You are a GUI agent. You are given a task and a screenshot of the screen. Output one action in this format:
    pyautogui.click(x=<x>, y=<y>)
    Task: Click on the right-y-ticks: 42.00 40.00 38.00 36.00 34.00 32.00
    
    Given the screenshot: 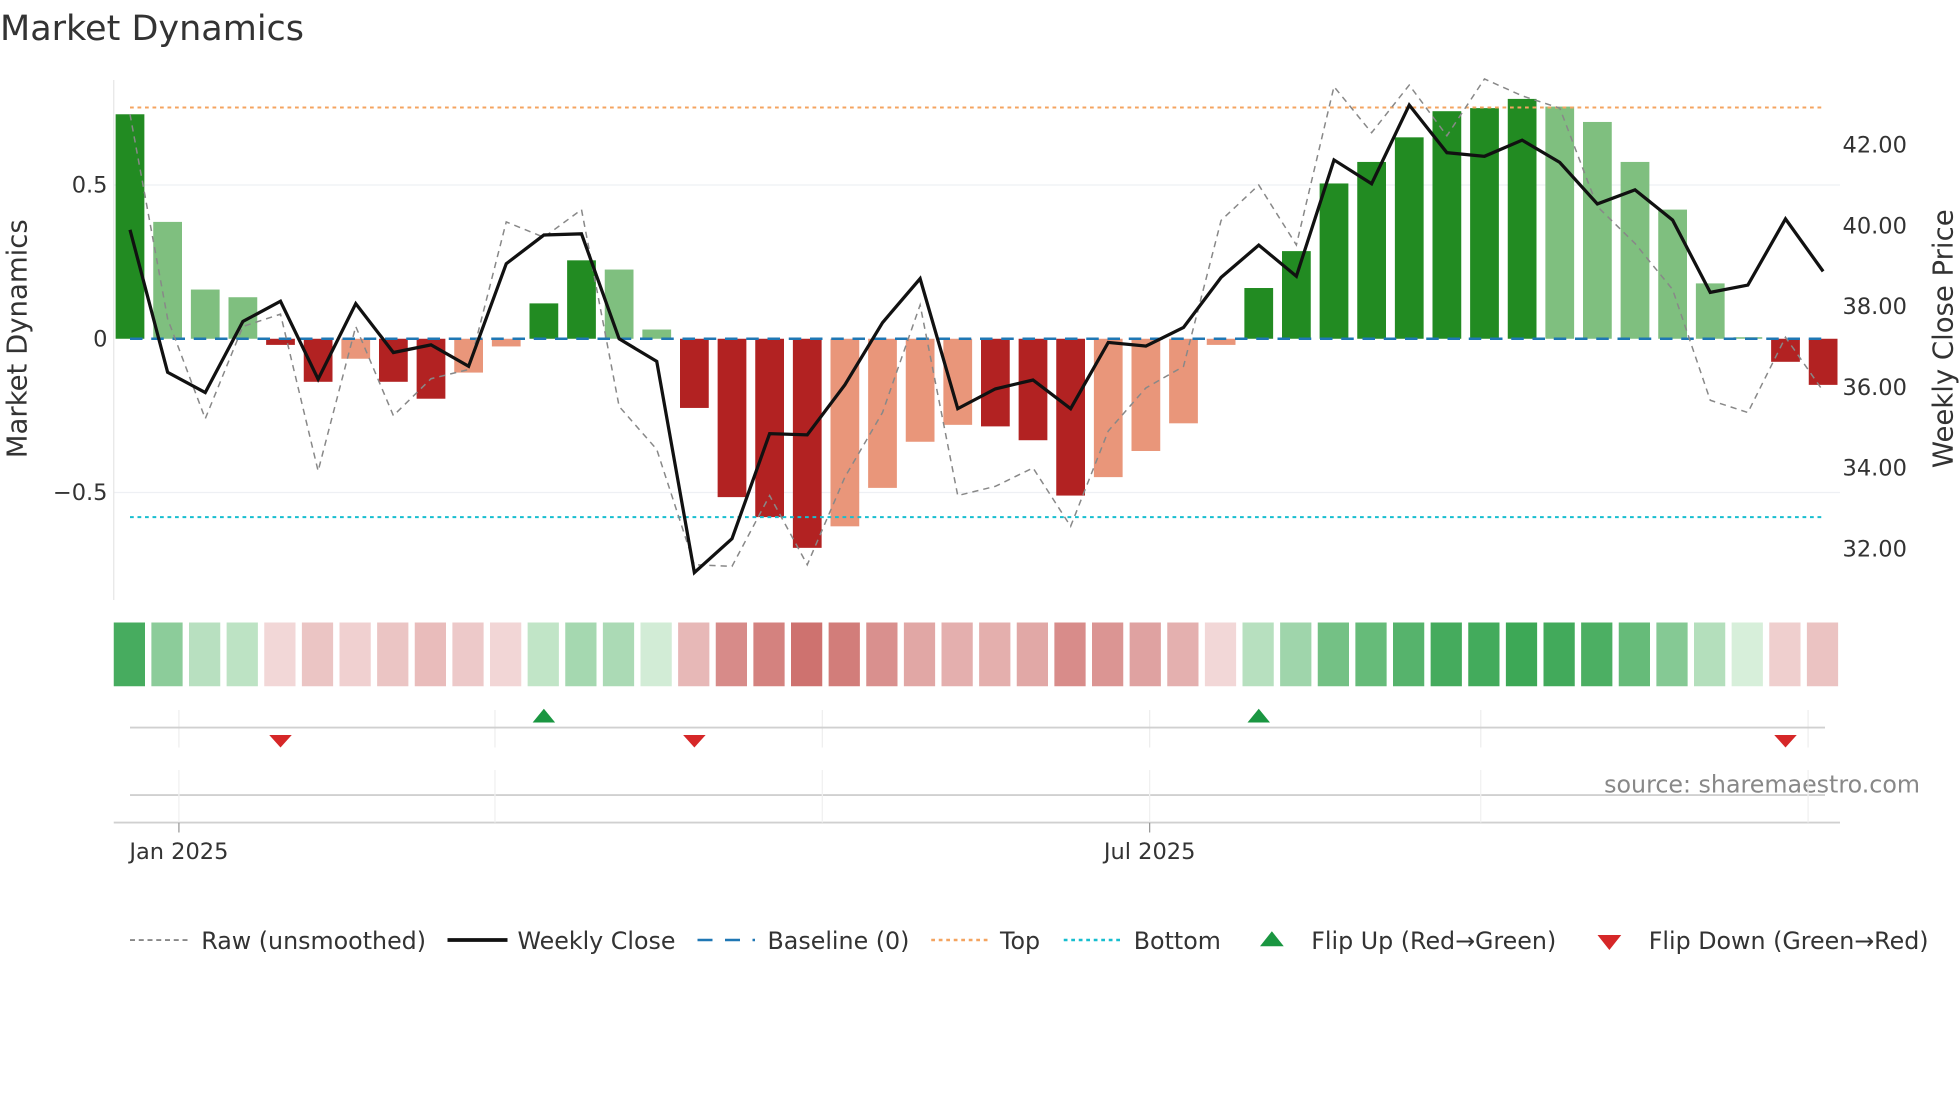 What is the action you would take?
    pyautogui.click(x=1875, y=348)
    